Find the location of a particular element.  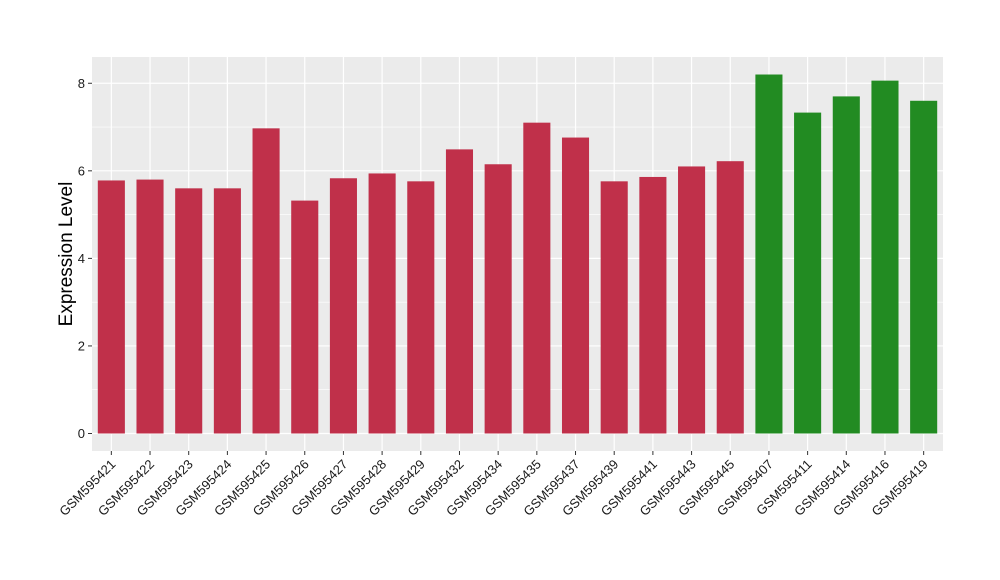

bar-GSM595414 is located at coordinates (846, 265).